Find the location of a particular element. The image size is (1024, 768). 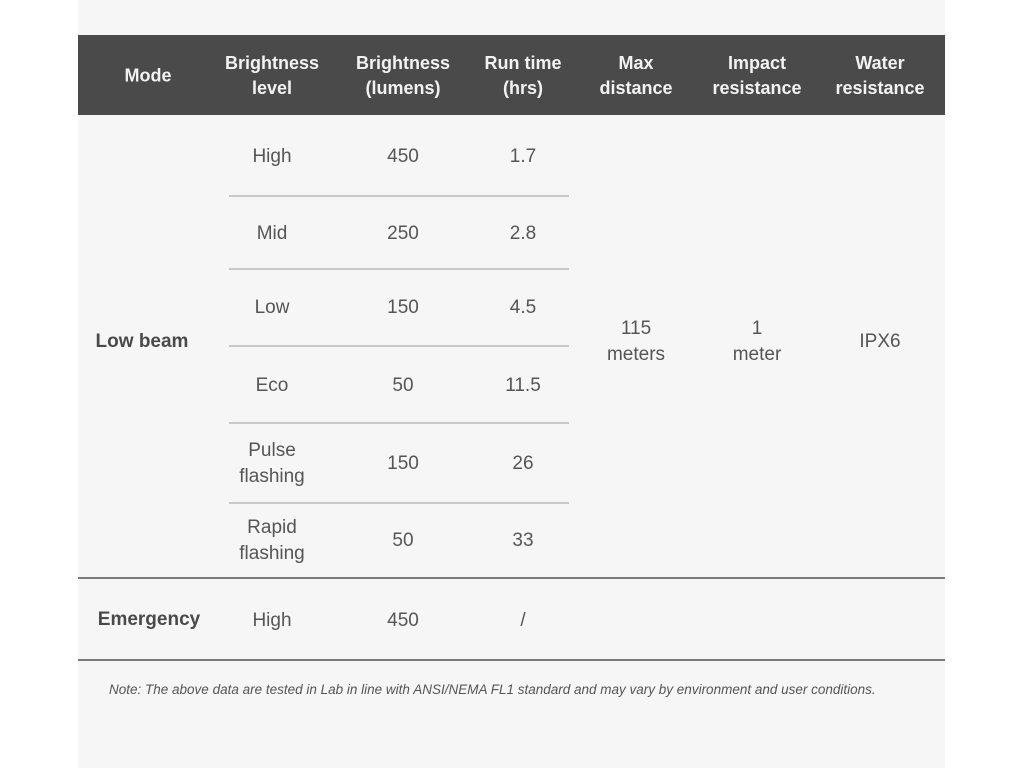

runtime-cell: 2.8 is located at coordinates (523, 233).